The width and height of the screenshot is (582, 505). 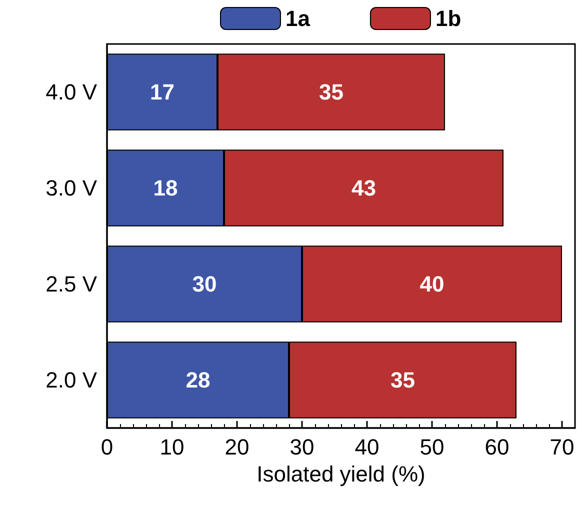 What do you see at coordinates (302, 447) in the screenshot?
I see `x-tick-label: 30` at bounding box center [302, 447].